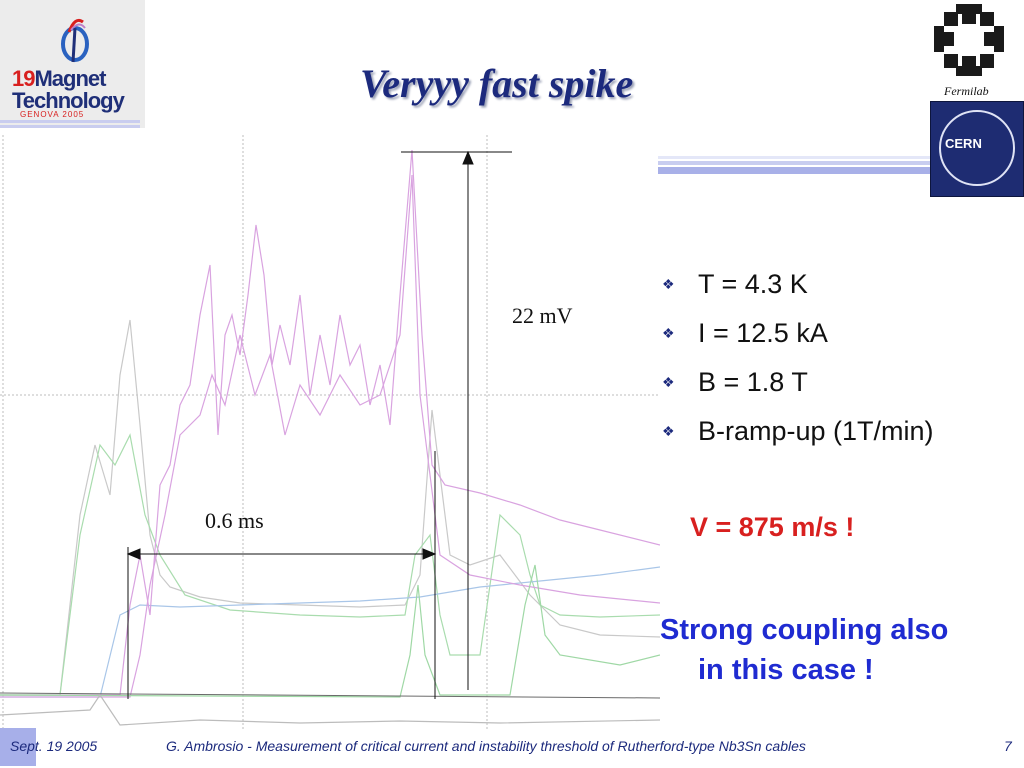 The height and width of the screenshot is (768, 1024). What do you see at coordinates (542, 315) in the screenshot?
I see `voltage-label: 22 mV` at bounding box center [542, 315].